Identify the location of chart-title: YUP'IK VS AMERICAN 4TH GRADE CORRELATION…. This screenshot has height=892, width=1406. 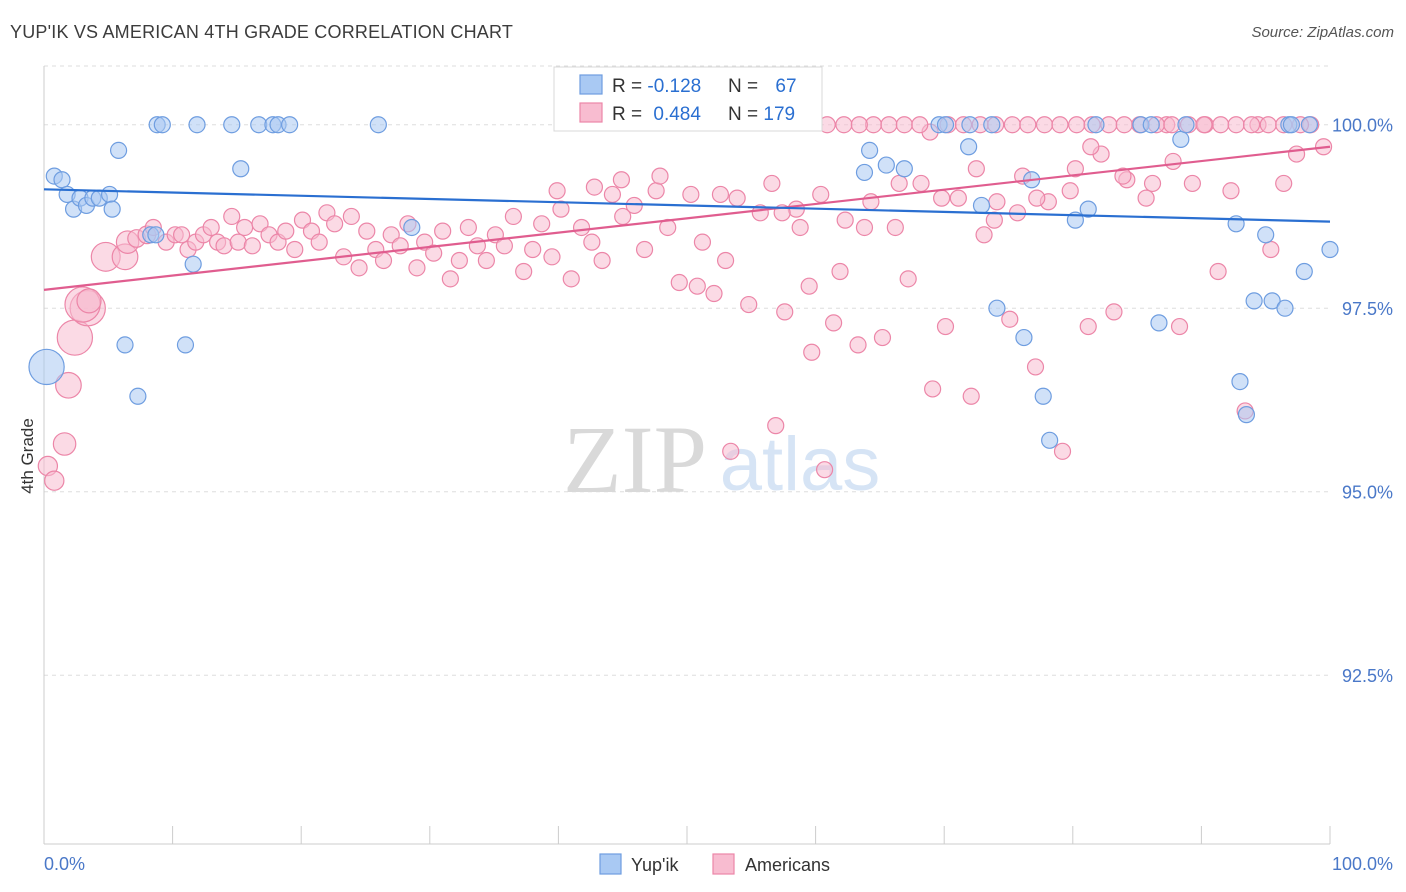
(262, 32).